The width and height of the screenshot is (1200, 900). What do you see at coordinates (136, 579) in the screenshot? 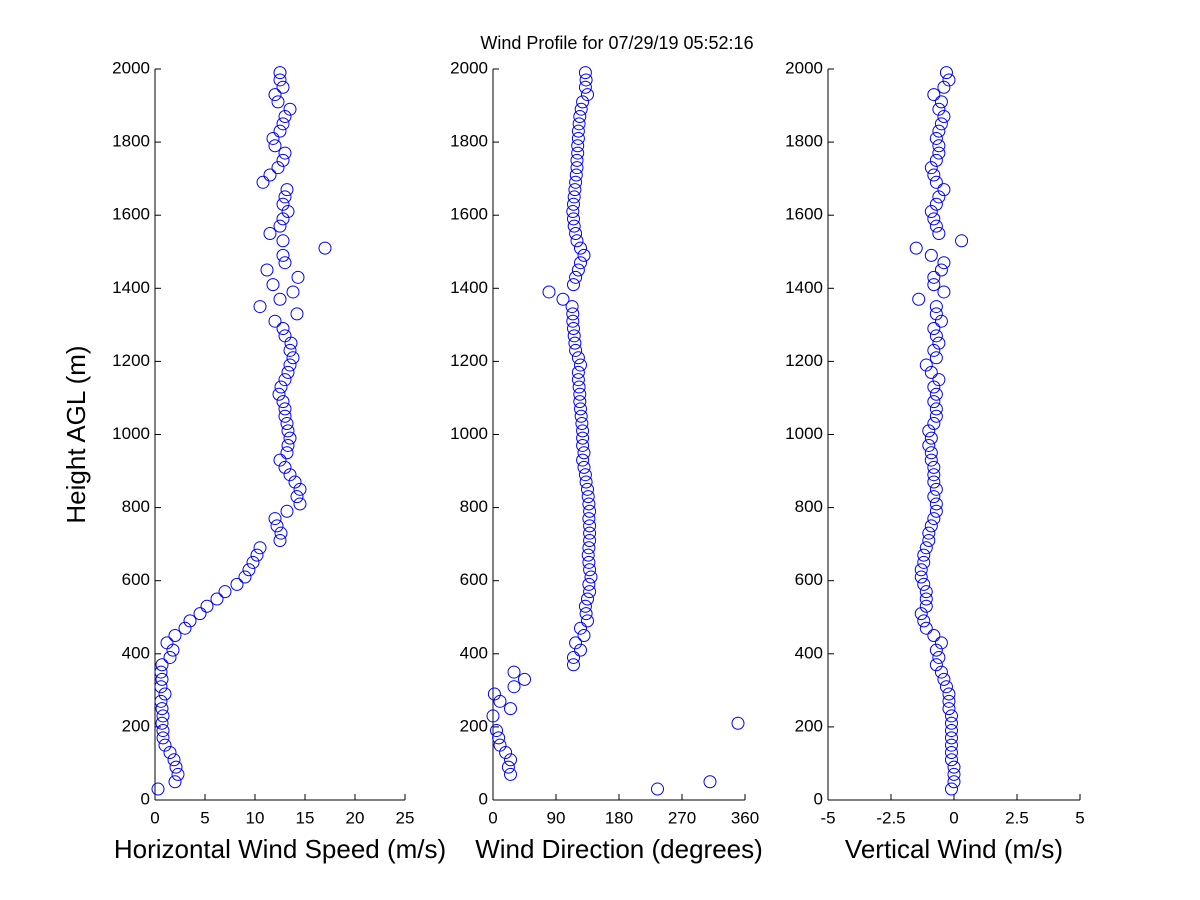
I see `y-tick-label: 600` at bounding box center [136, 579].